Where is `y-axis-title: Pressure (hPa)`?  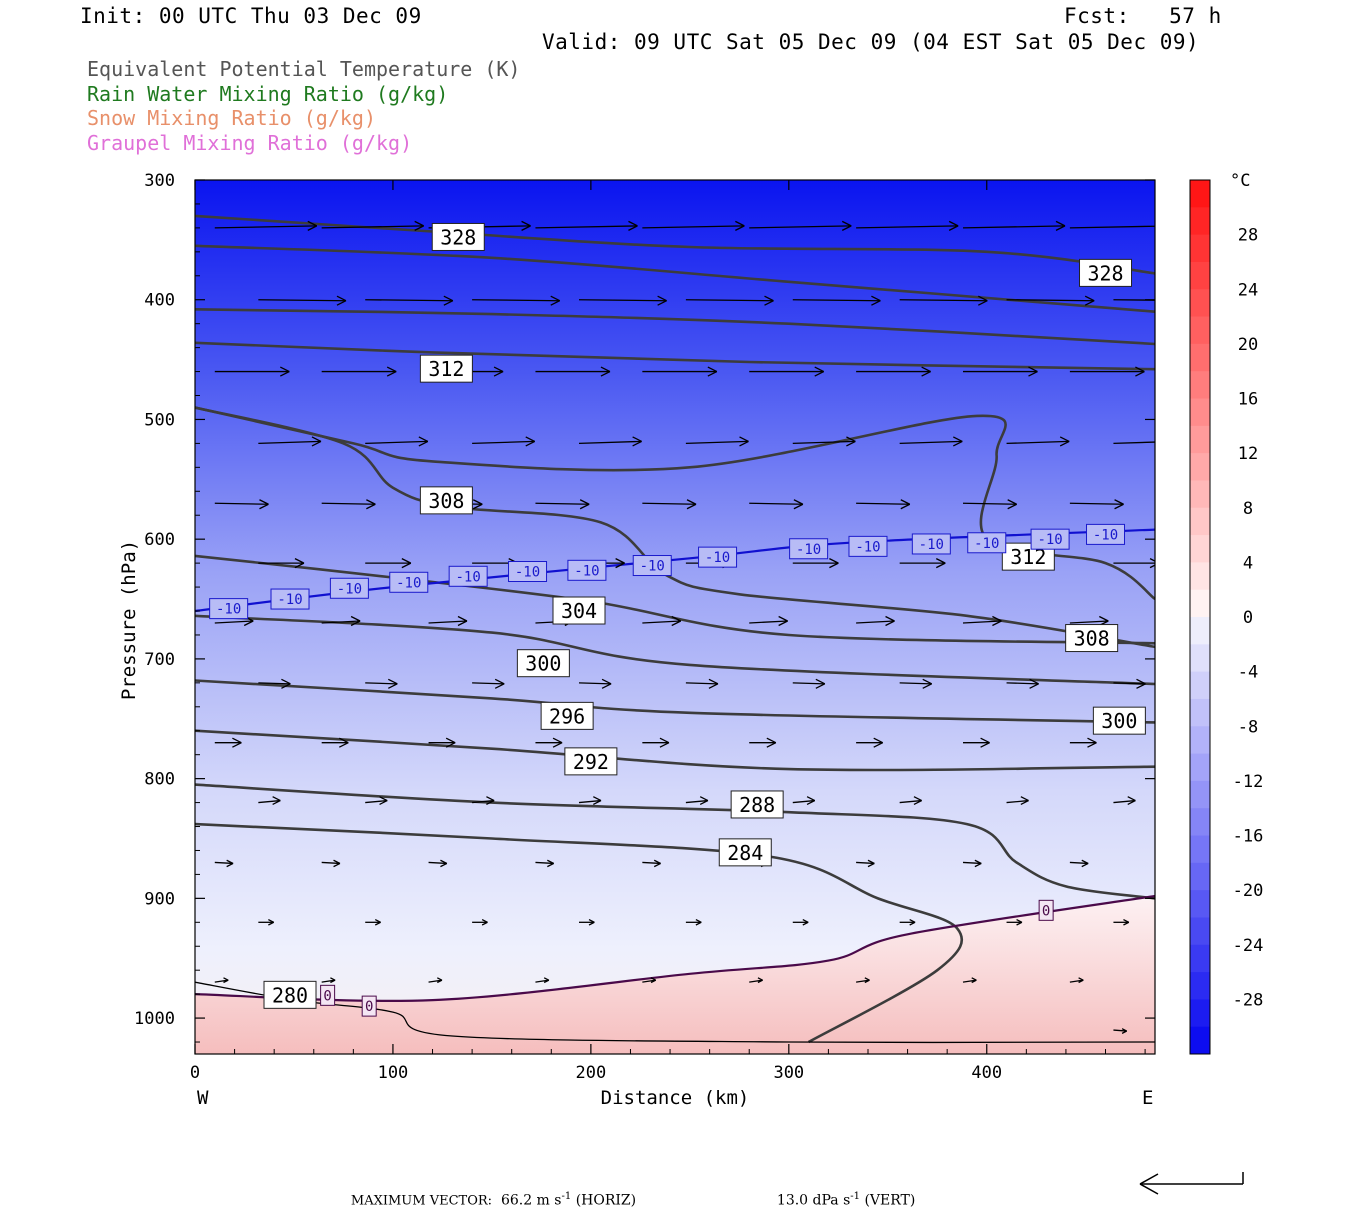
y-axis-title: Pressure (hPa) is located at coordinates (129, 620).